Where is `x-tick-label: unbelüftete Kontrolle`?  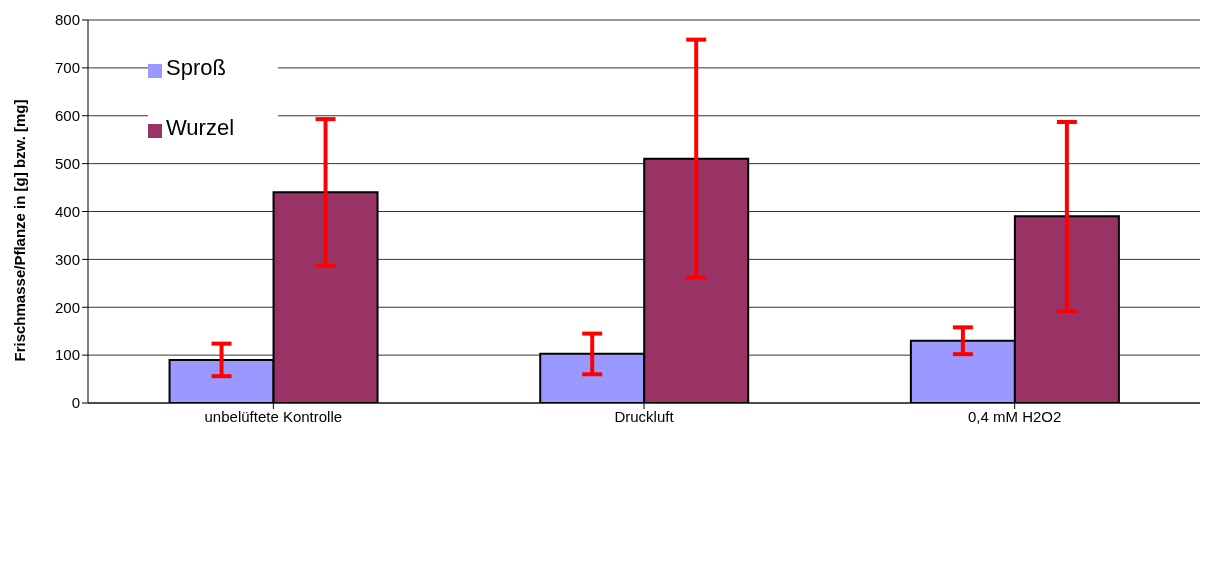 x-tick-label: unbelüftete Kontrolle is located at coordinates (273, 416).